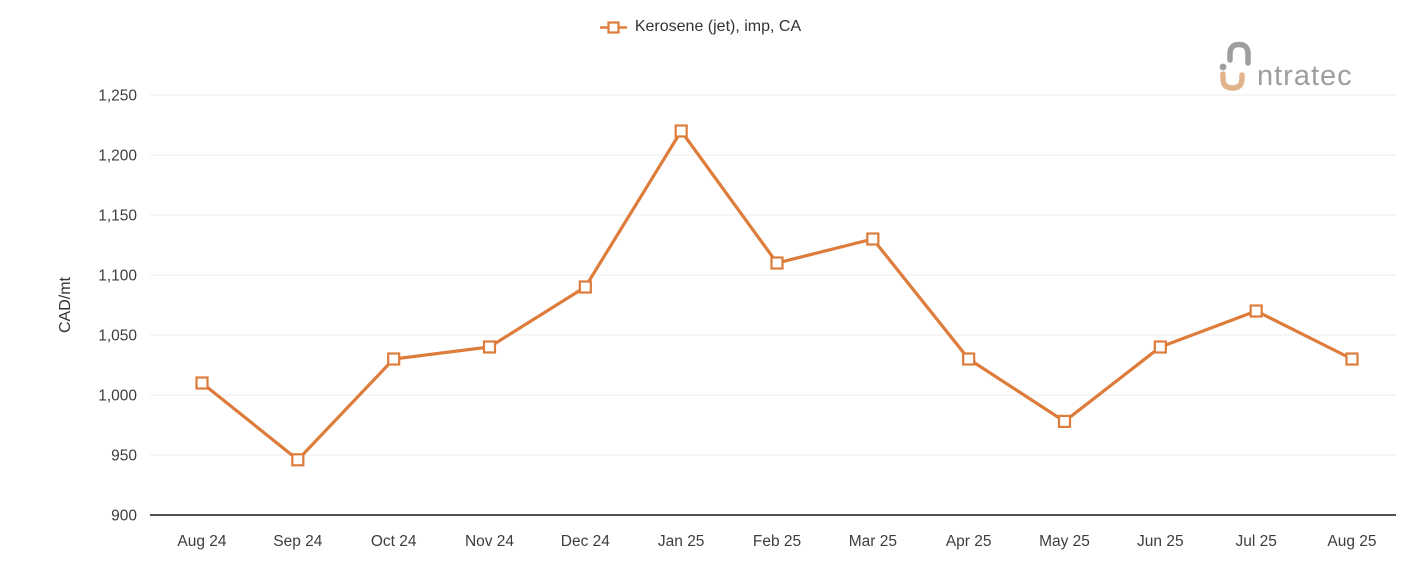  Describe the element at coordinates (777, 541) in the screenshot. I see `x-tick-label: Feb 25` at that location.